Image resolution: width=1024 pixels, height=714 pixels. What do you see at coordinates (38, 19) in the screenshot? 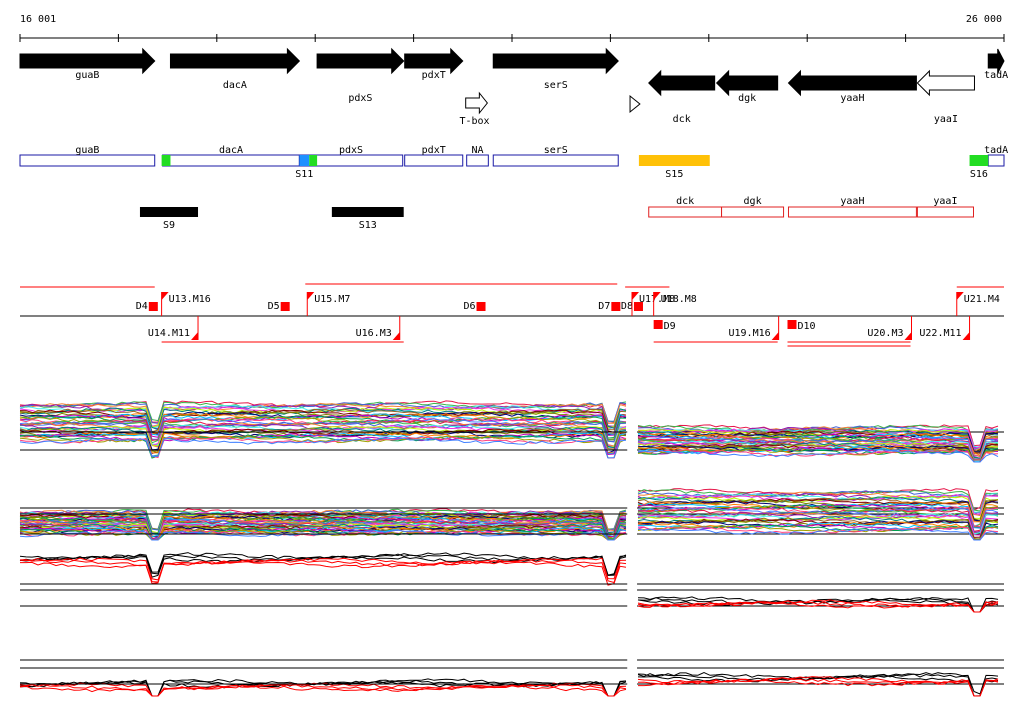
I see `axis-start-label: 16 001` at bounding box center [38, 19].